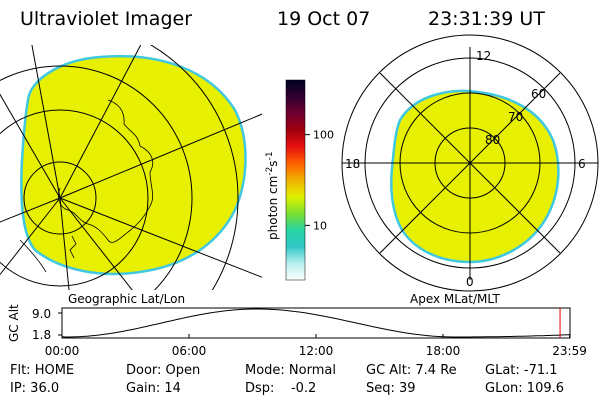 This screenshot has height=400, width=600. What do you see at coordinates (41, 335) in the screenshot?
I see `altitude-y-tick-label: 1.8` at bounding box center [41, 335].